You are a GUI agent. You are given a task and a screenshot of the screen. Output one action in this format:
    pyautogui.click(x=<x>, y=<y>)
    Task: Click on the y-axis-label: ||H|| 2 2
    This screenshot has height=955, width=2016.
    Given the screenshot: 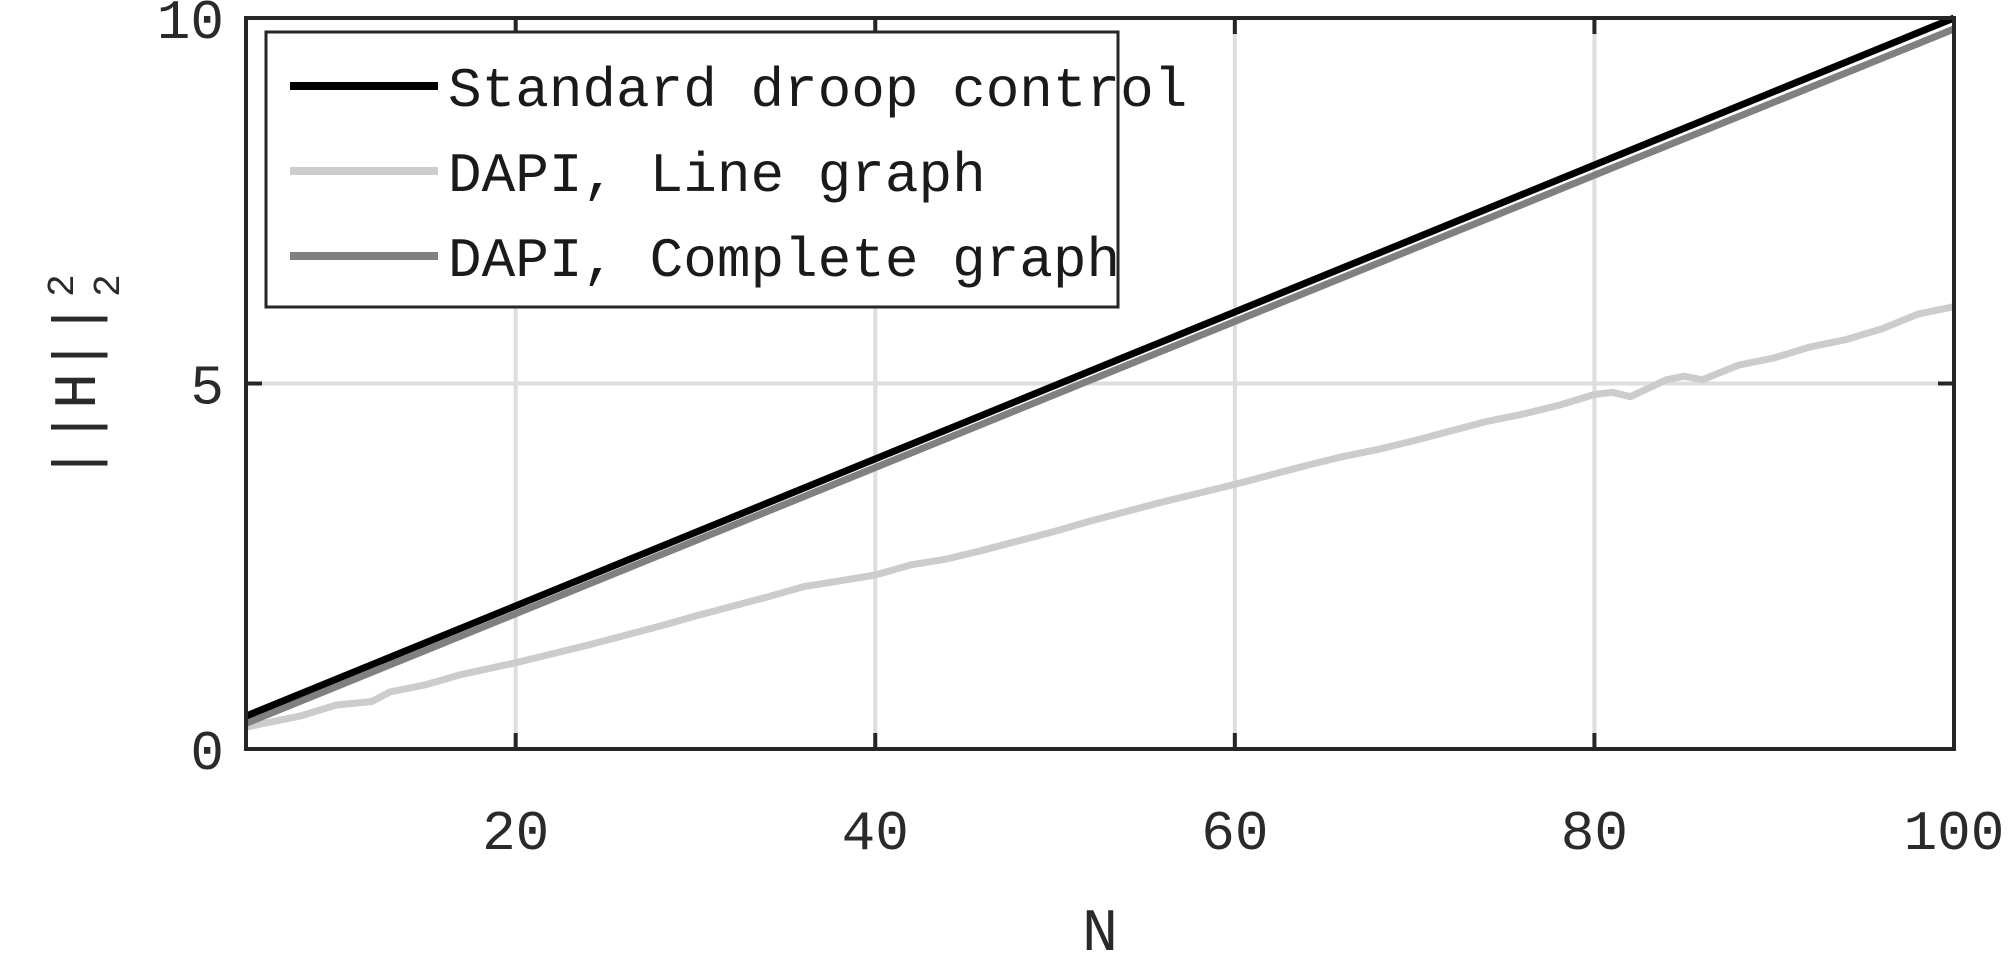 What is the action you would take?
    pyautogui.click(x=86, y=377)
    